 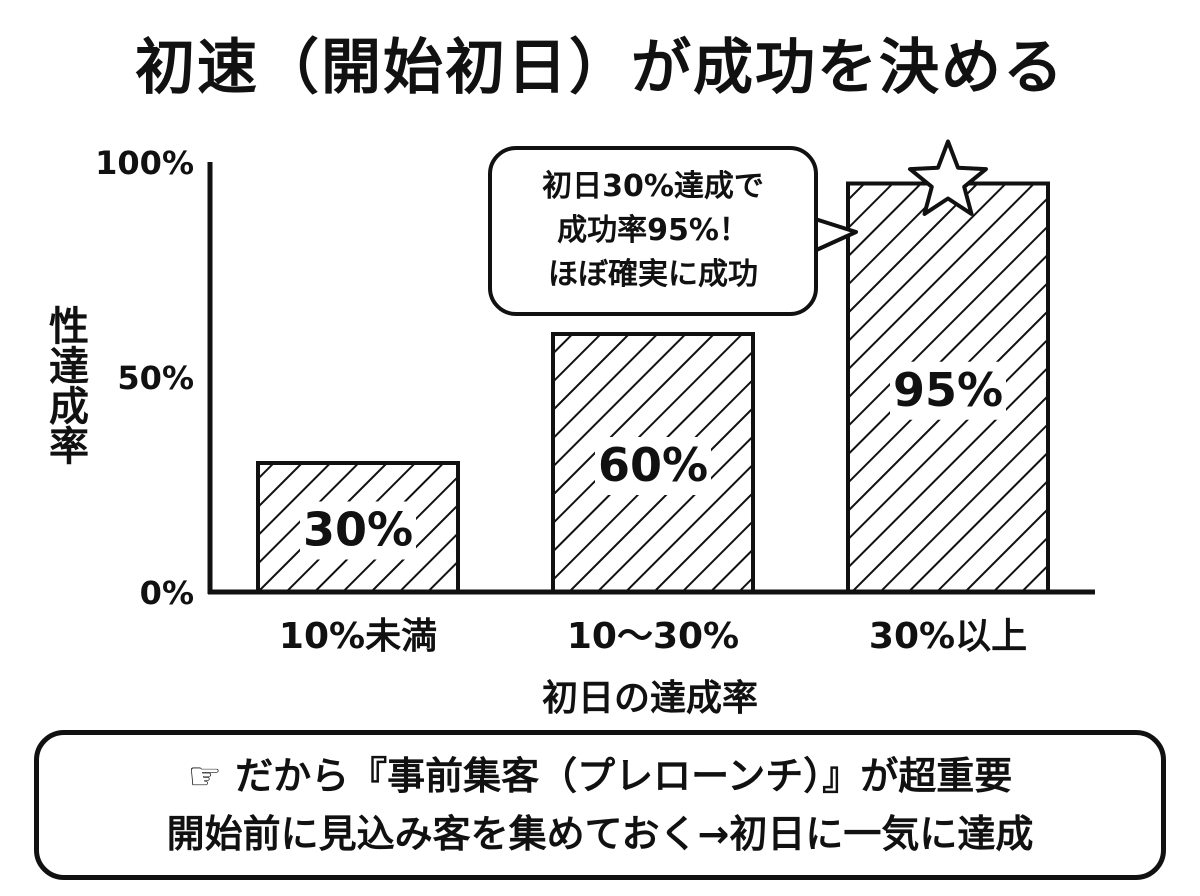 I want to click on bar-data-label-2: 95%, so click(x=948, y=390).